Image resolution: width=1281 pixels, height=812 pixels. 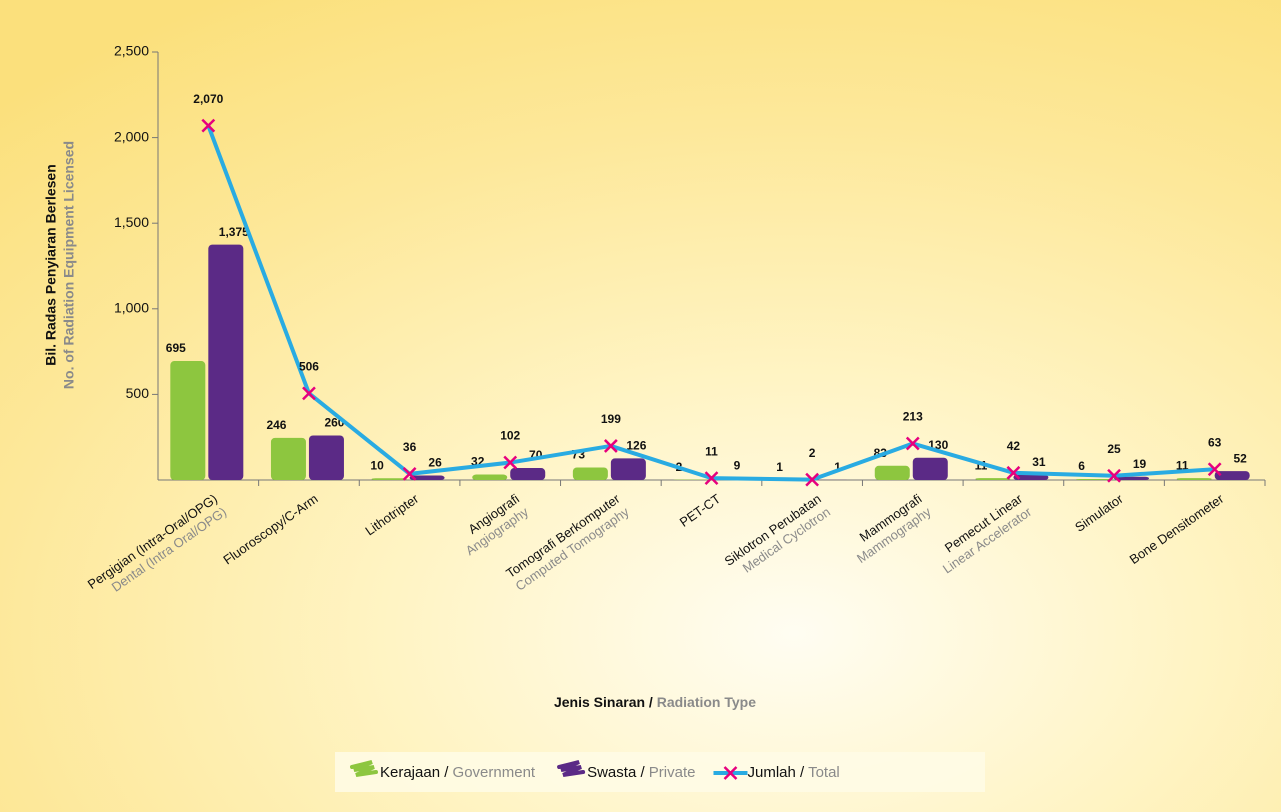 I want to click on legend-label: Jumlah / Total, so click(x=793, y=772).